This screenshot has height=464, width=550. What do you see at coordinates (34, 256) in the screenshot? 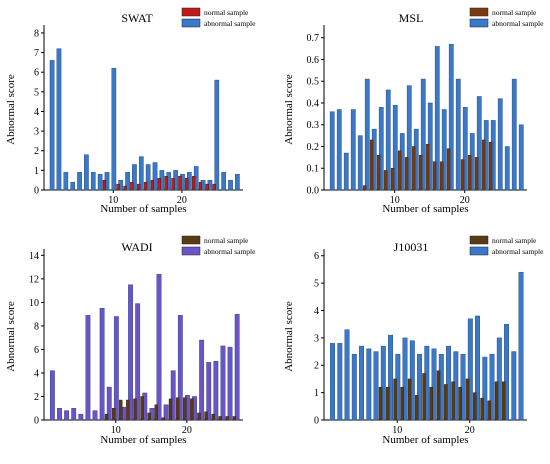
I see `y-tick-label: 14` at bounding box center [34, 256].